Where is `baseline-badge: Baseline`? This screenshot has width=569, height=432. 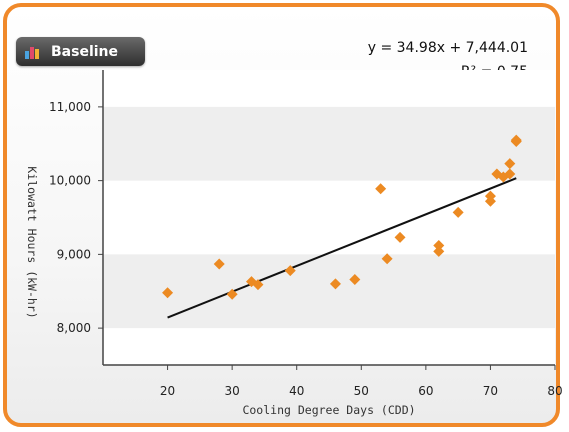 baseline-badge: Baseline is located at coordinates (80, 51).